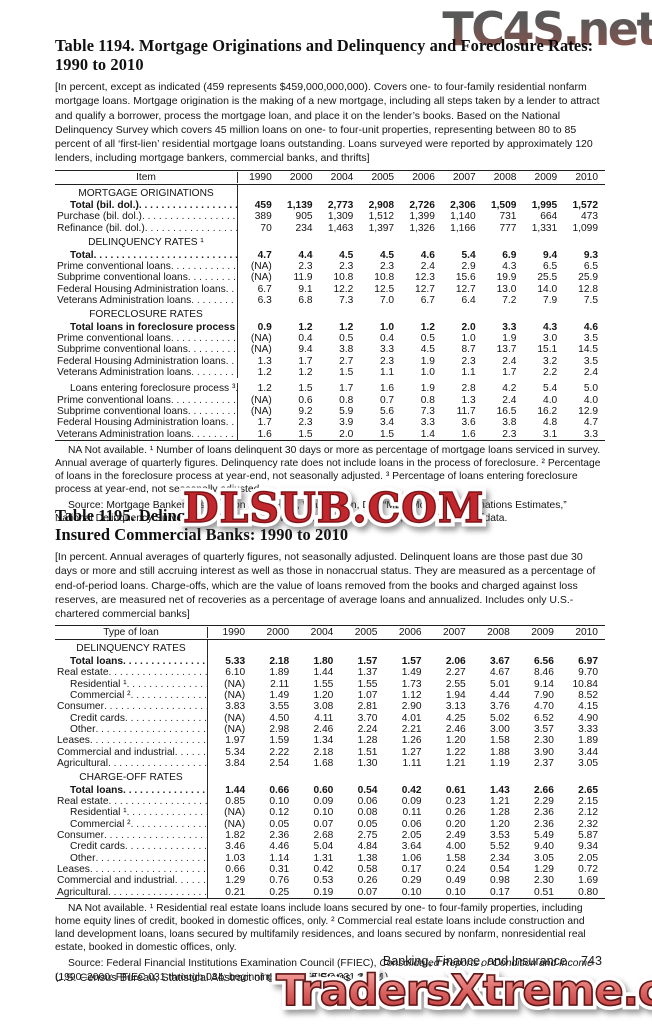 This screenshot has height=1024, width=652. I want to click on cell-value: 0.54, so click(499, 870).